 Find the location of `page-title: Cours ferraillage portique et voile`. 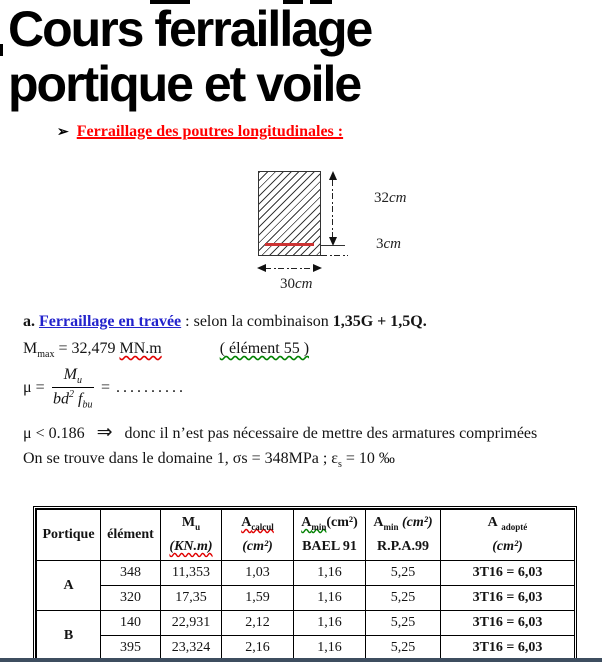

page-title: Cours ferraillage portique et voile is located at coordinates (190, 56).